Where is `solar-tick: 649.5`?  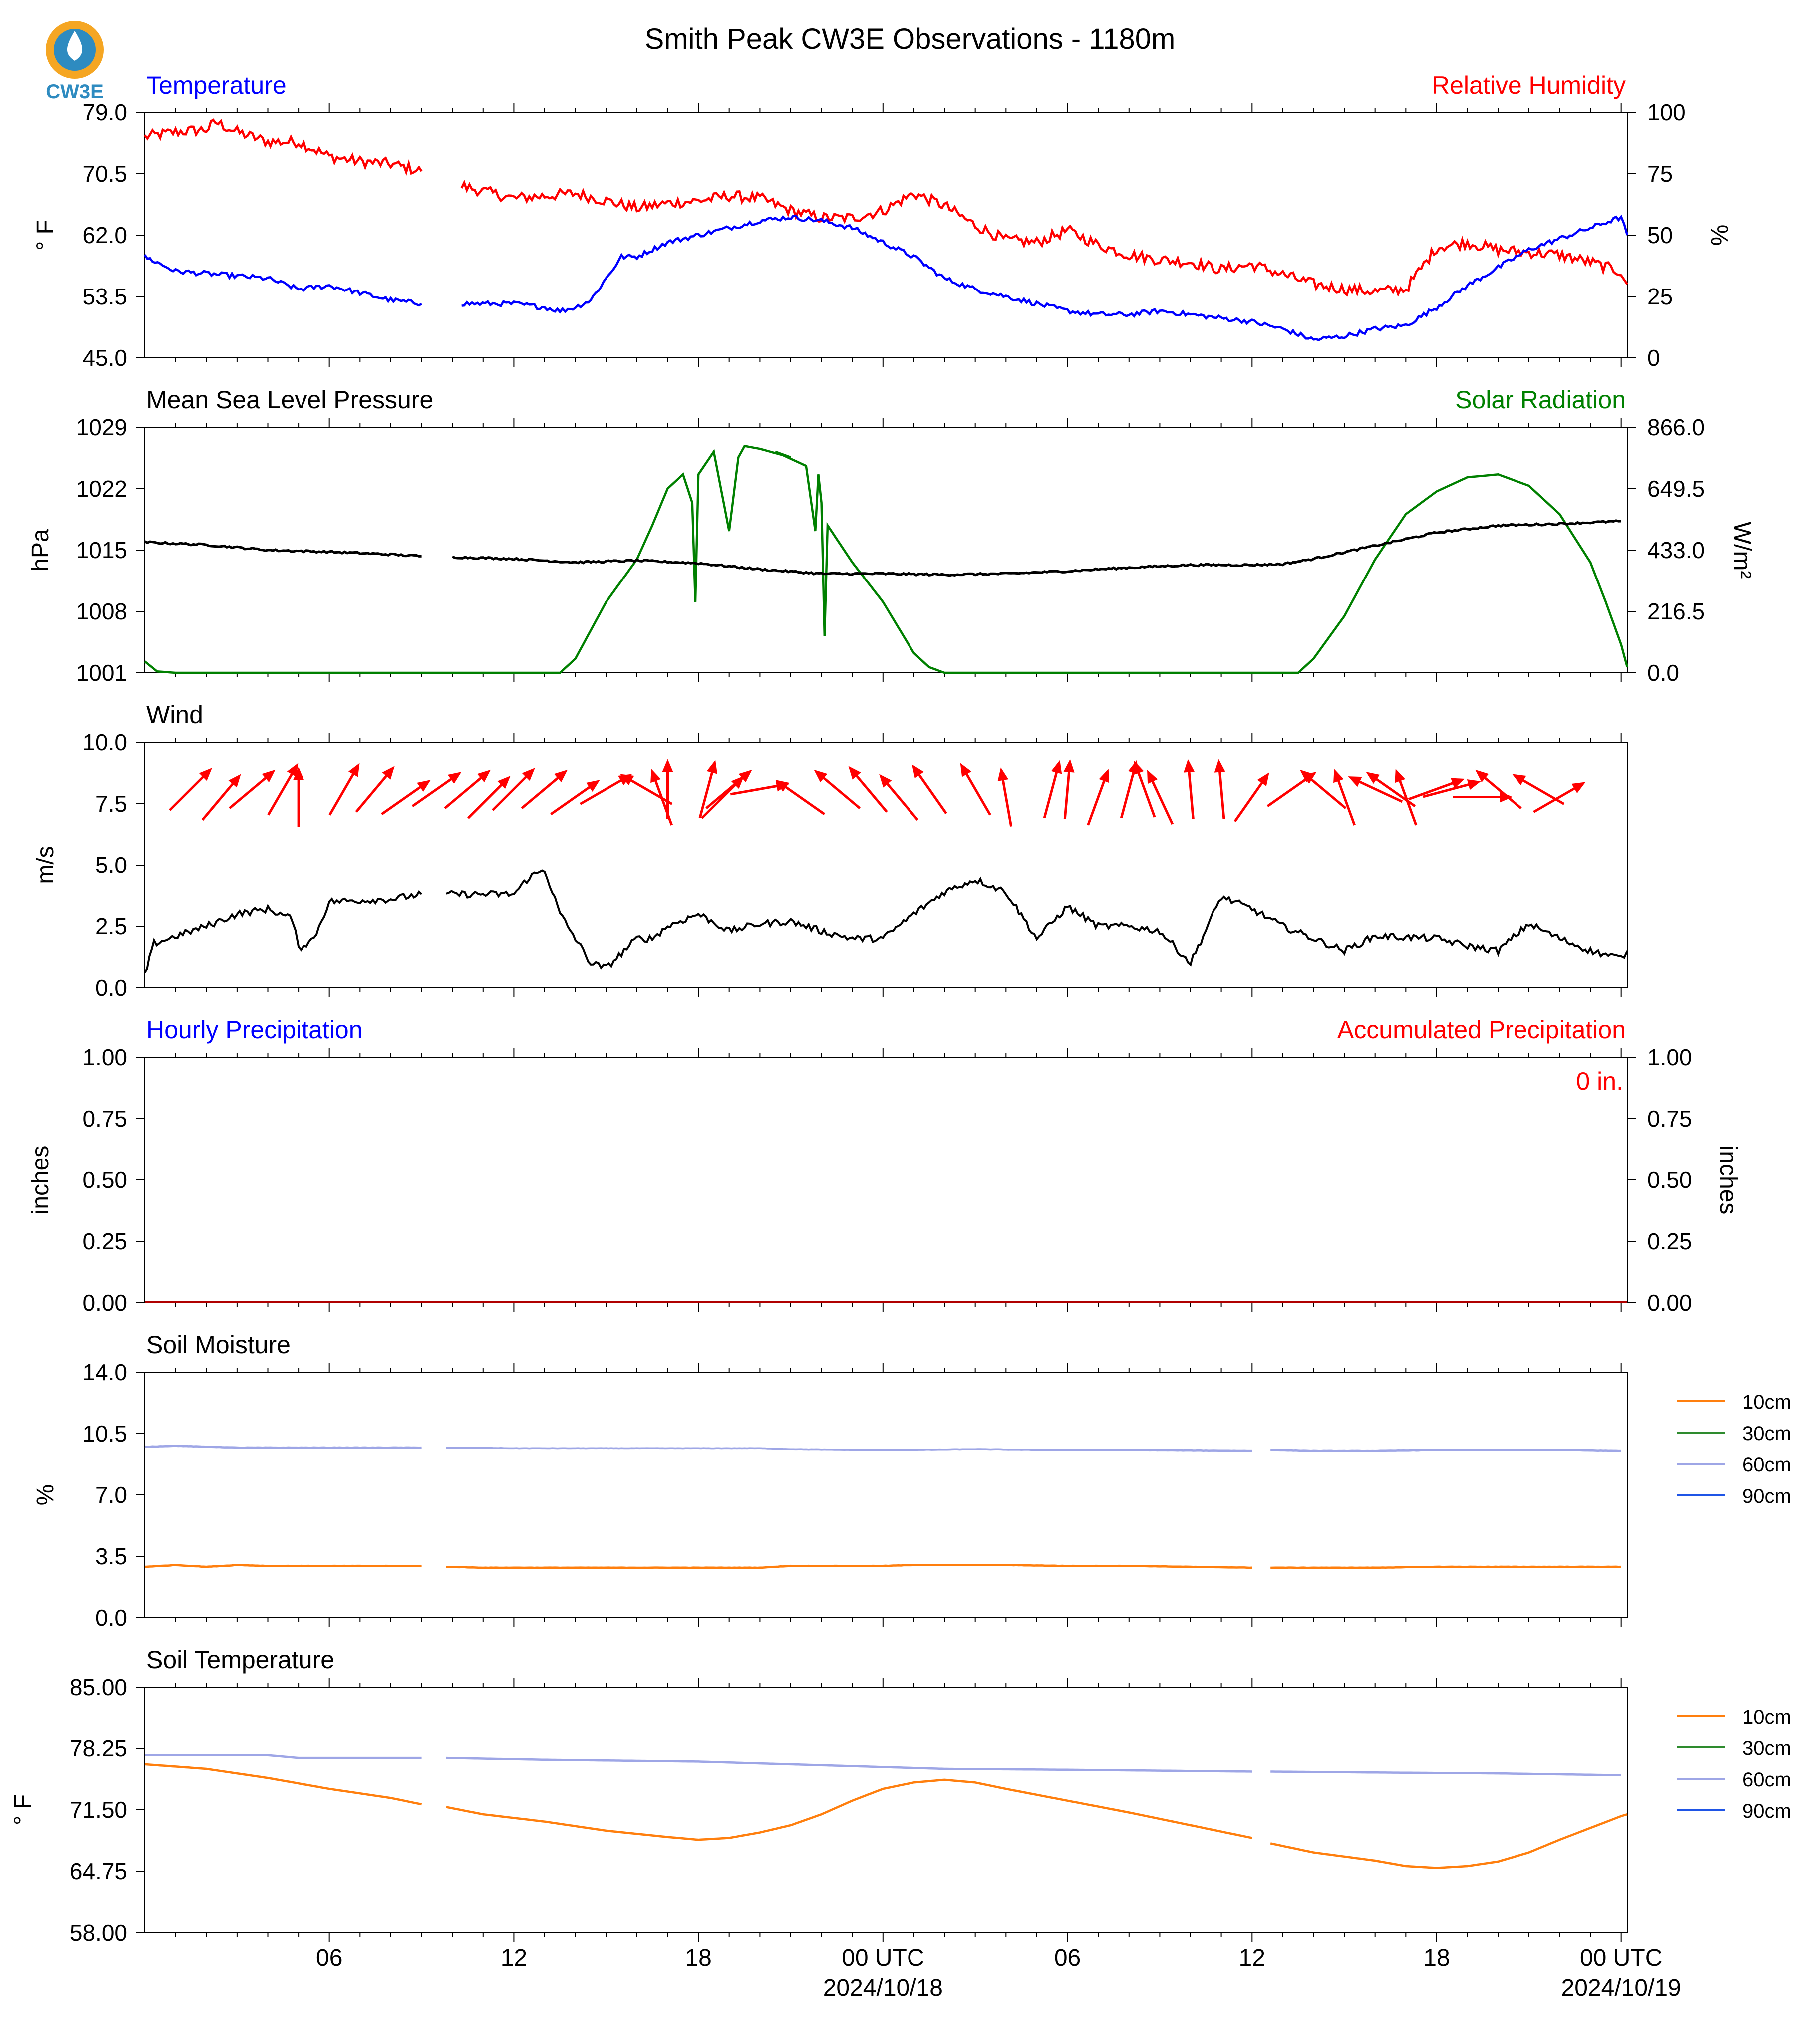
solar-tick: 649.5 is located at coordinates (1676, 489).